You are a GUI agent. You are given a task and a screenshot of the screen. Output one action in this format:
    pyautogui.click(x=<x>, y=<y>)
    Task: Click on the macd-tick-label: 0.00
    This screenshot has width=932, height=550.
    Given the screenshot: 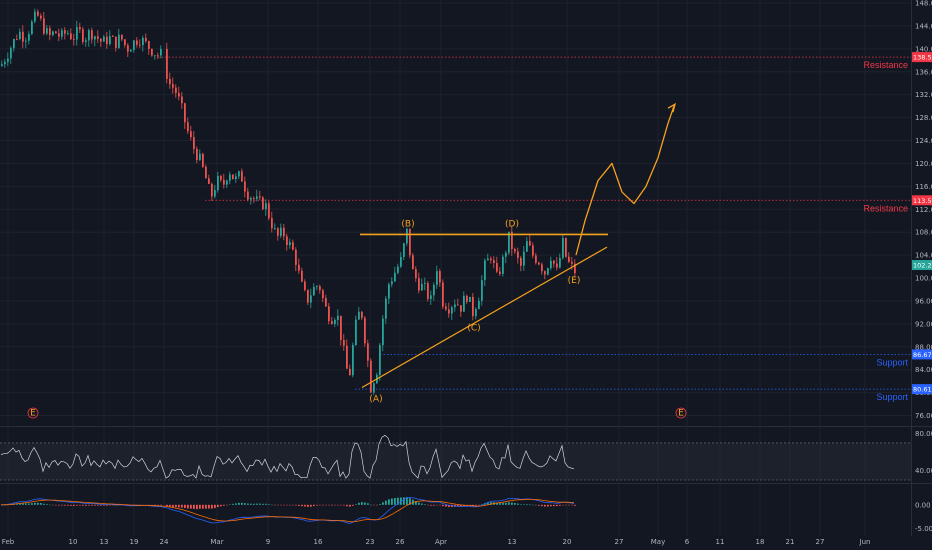 What is the action you would take?
    pyautogui.click(x=923, y=505)
    